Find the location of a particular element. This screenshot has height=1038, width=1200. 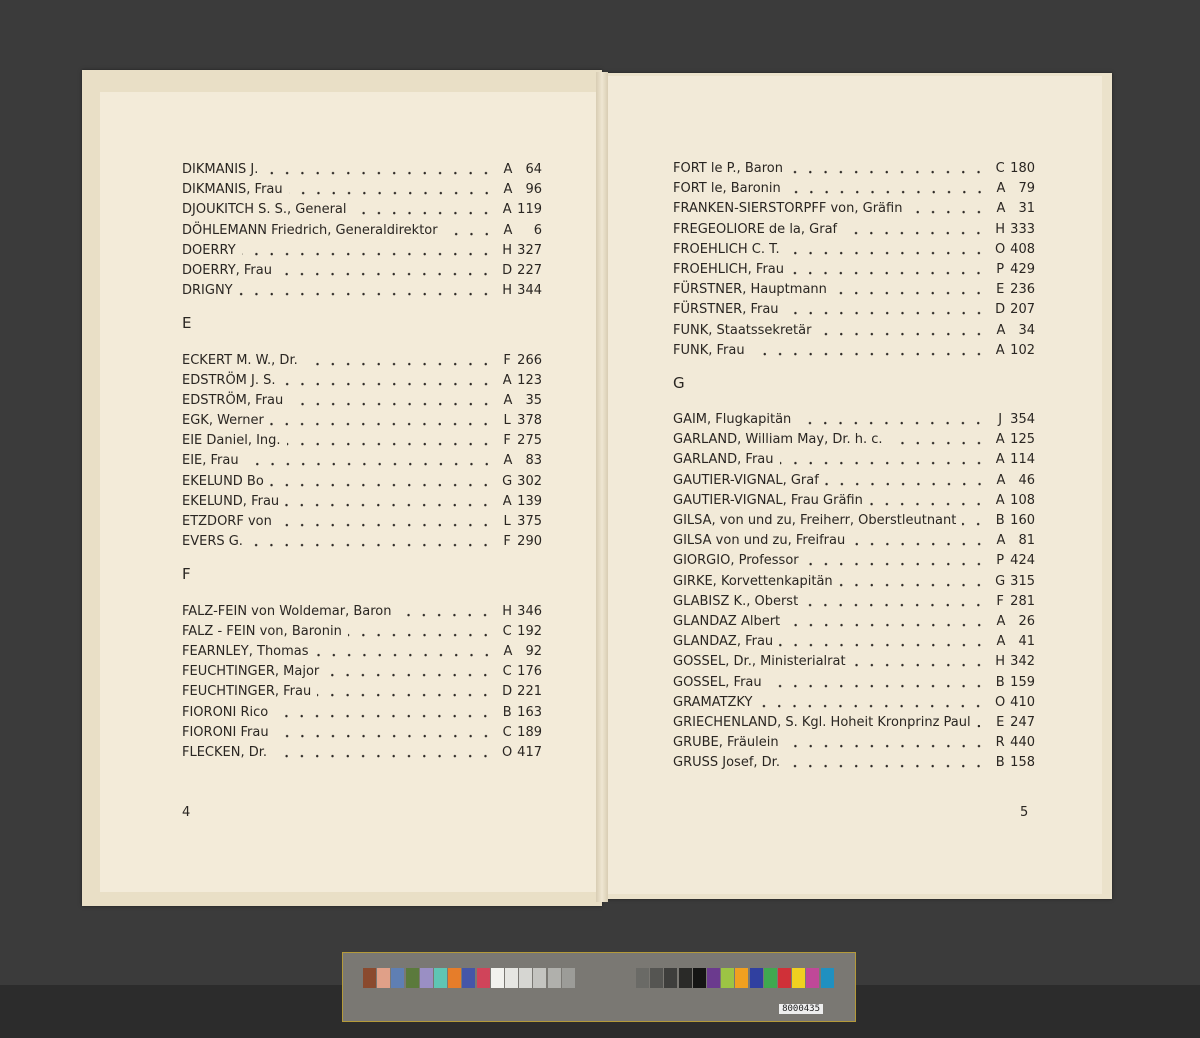

entry-name: DIKMANIS, Frau is located at coordinates (232, 190).